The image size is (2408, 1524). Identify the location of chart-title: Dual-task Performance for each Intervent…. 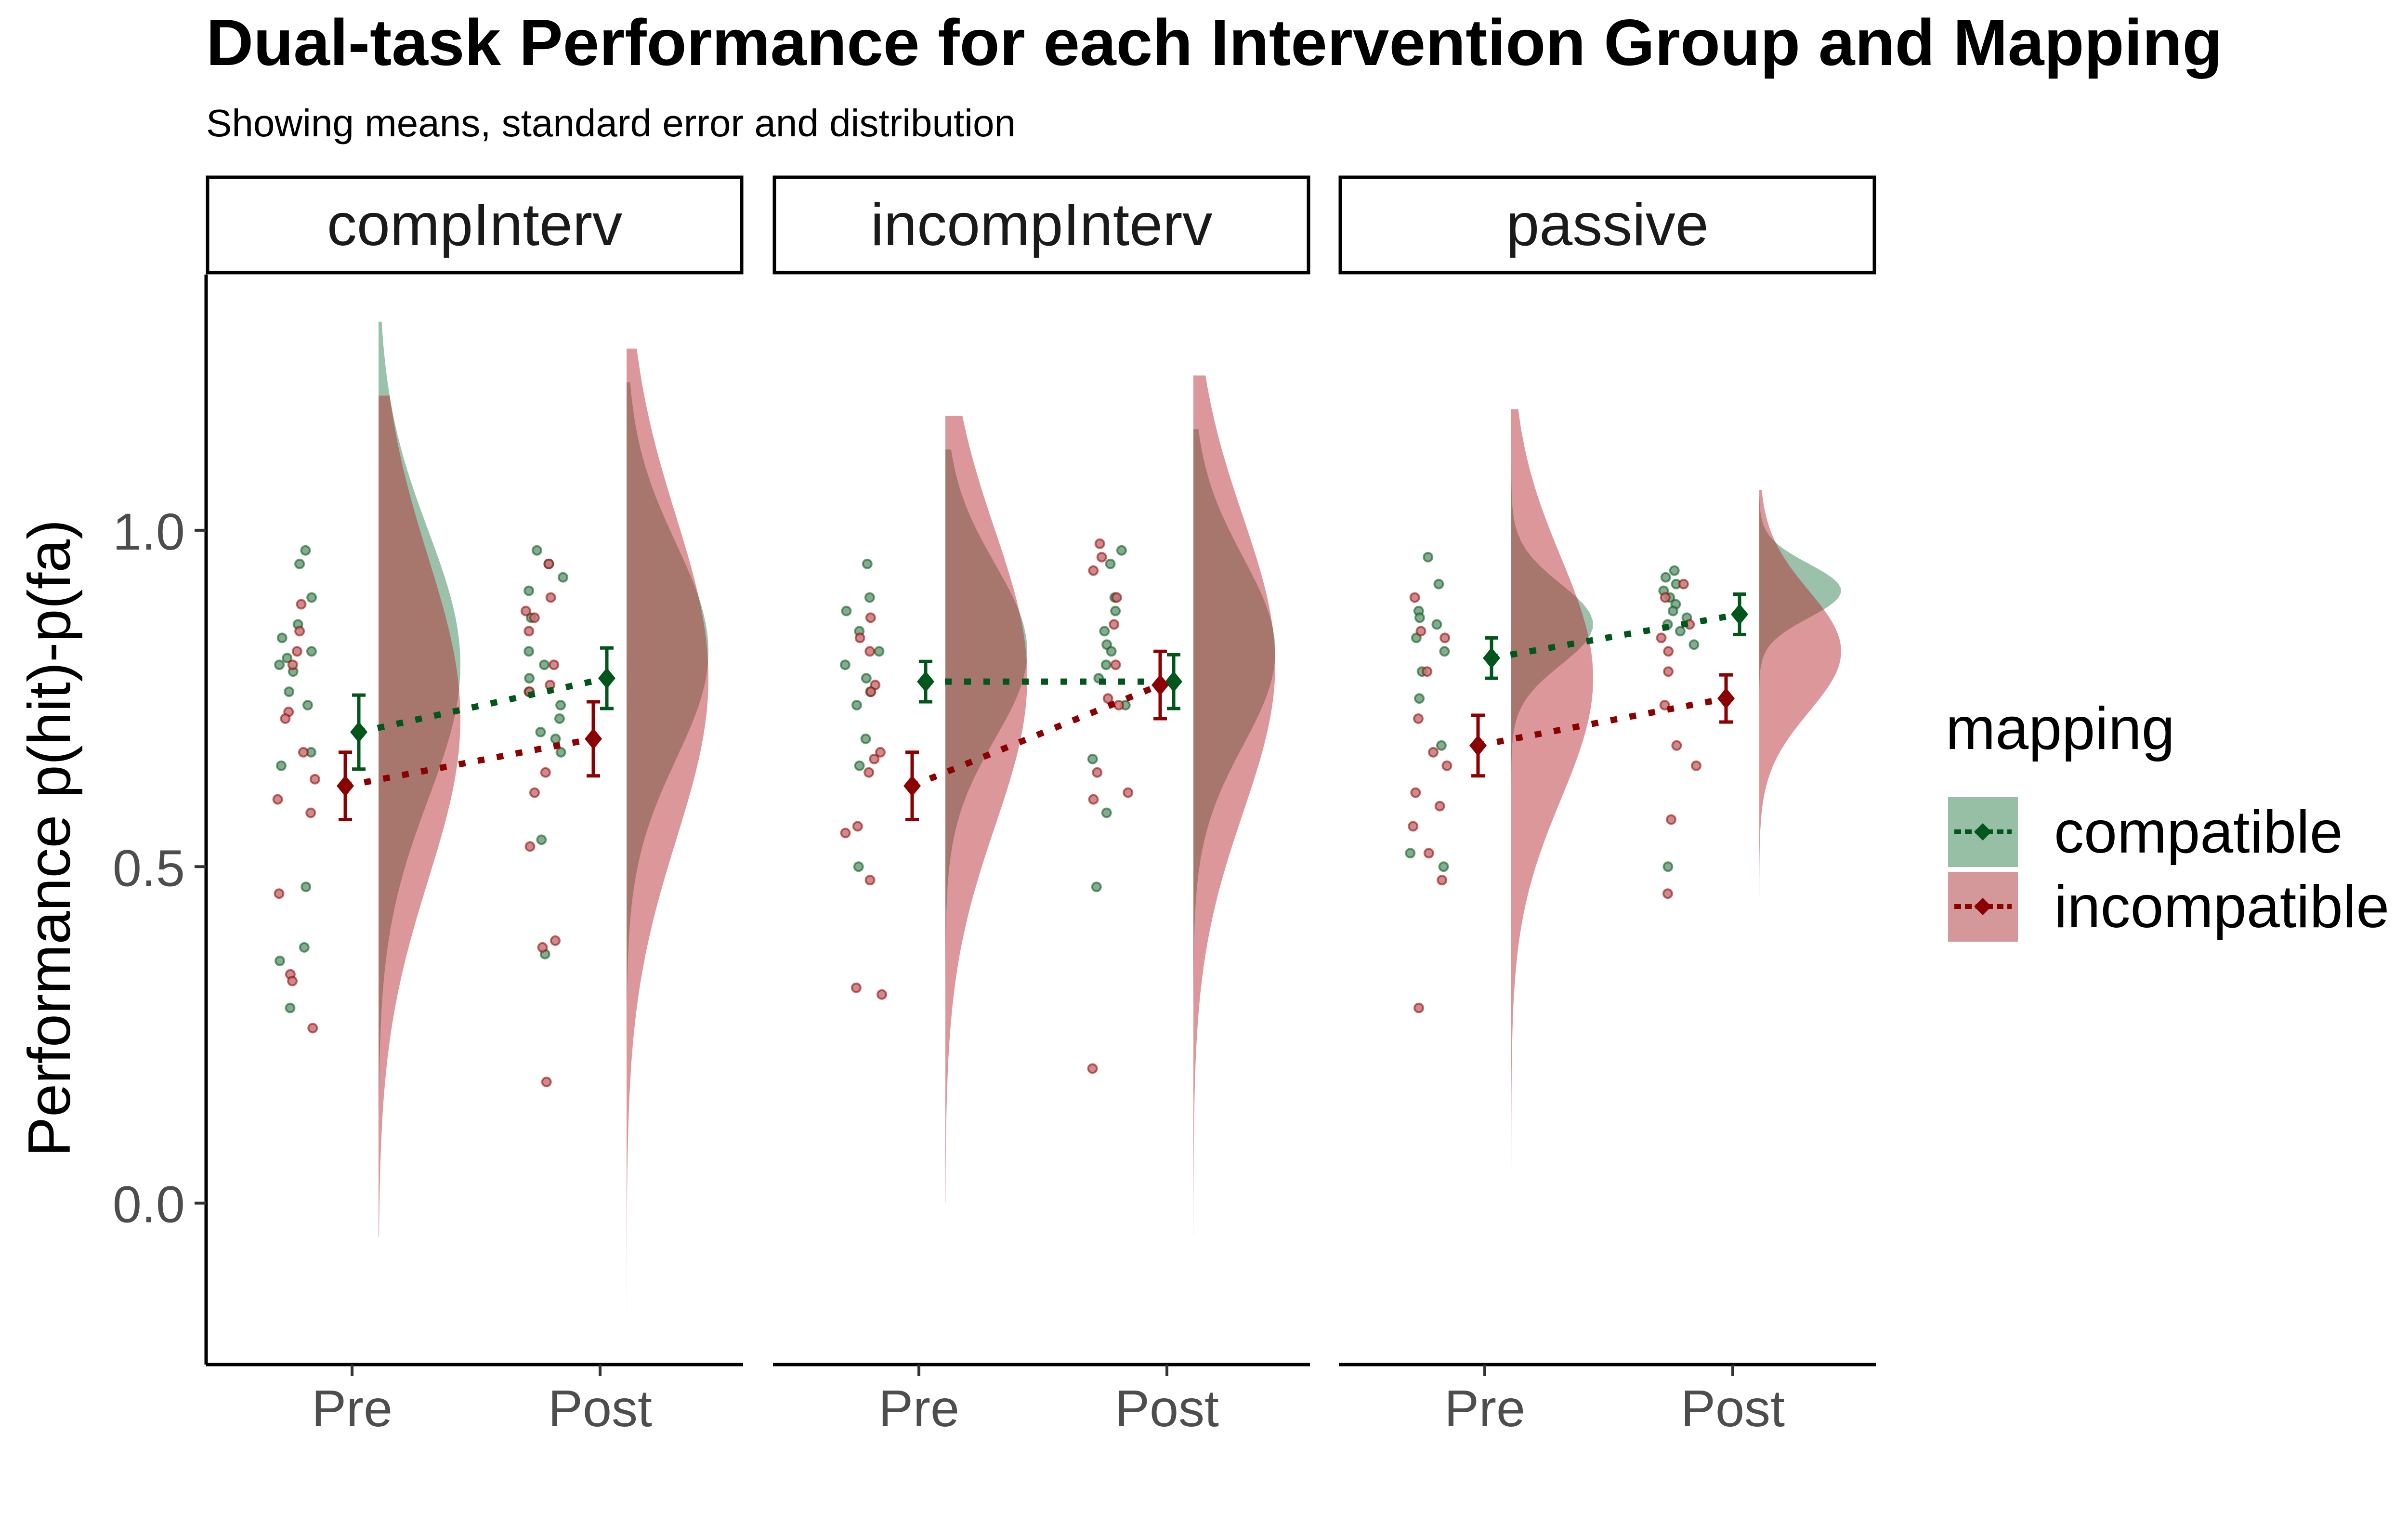
(1214, 42).